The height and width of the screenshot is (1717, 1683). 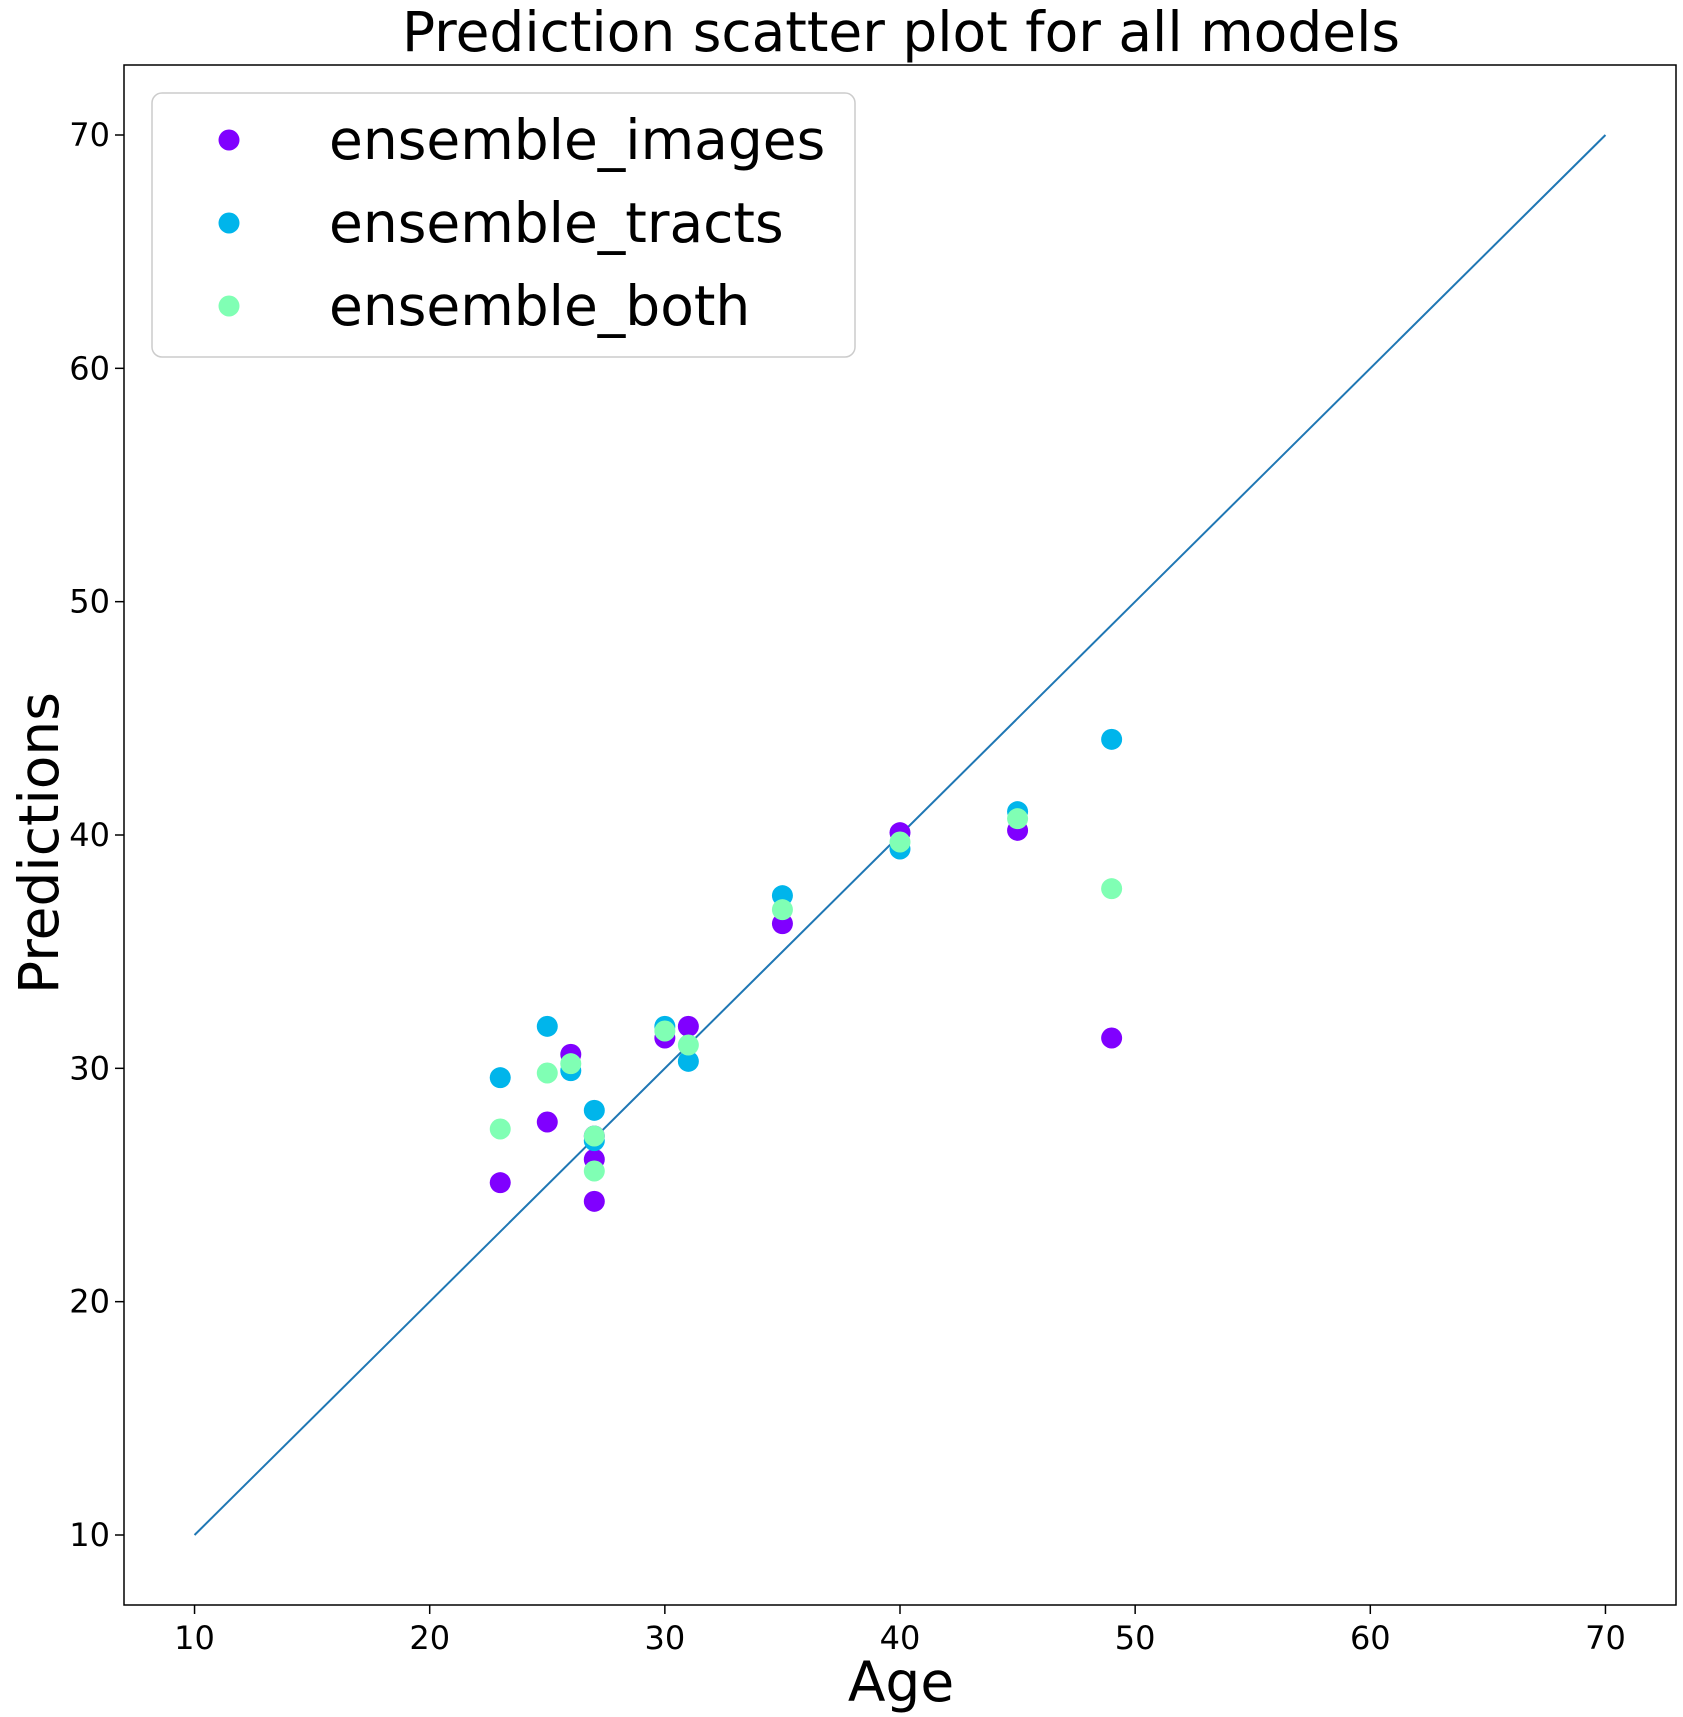 I want to click on x-tick-label: 20, so click(x=429, y=1638).